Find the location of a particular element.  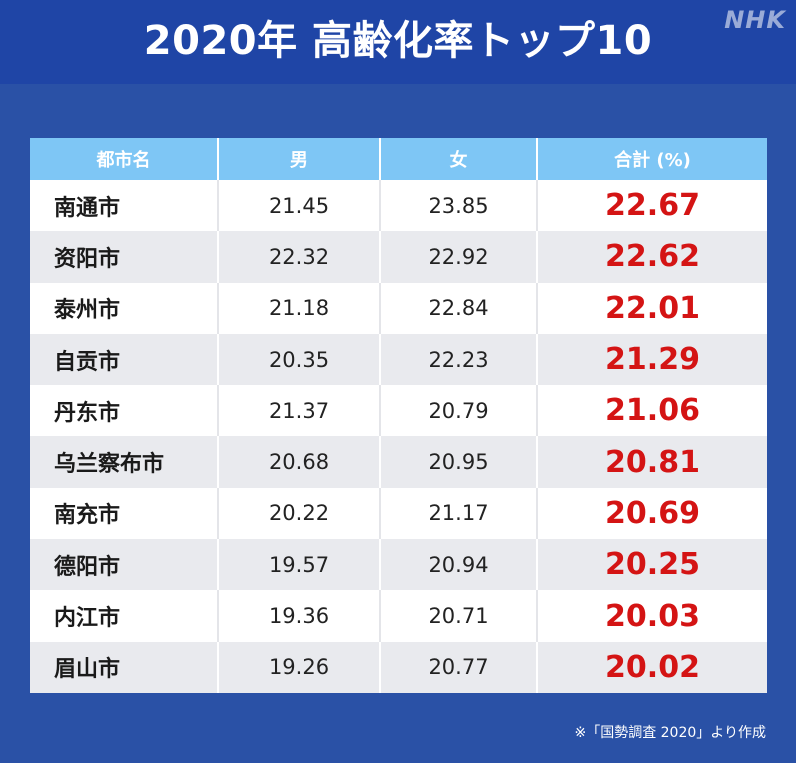

total-cell: 22.01 is located at coordinates (651, 308).